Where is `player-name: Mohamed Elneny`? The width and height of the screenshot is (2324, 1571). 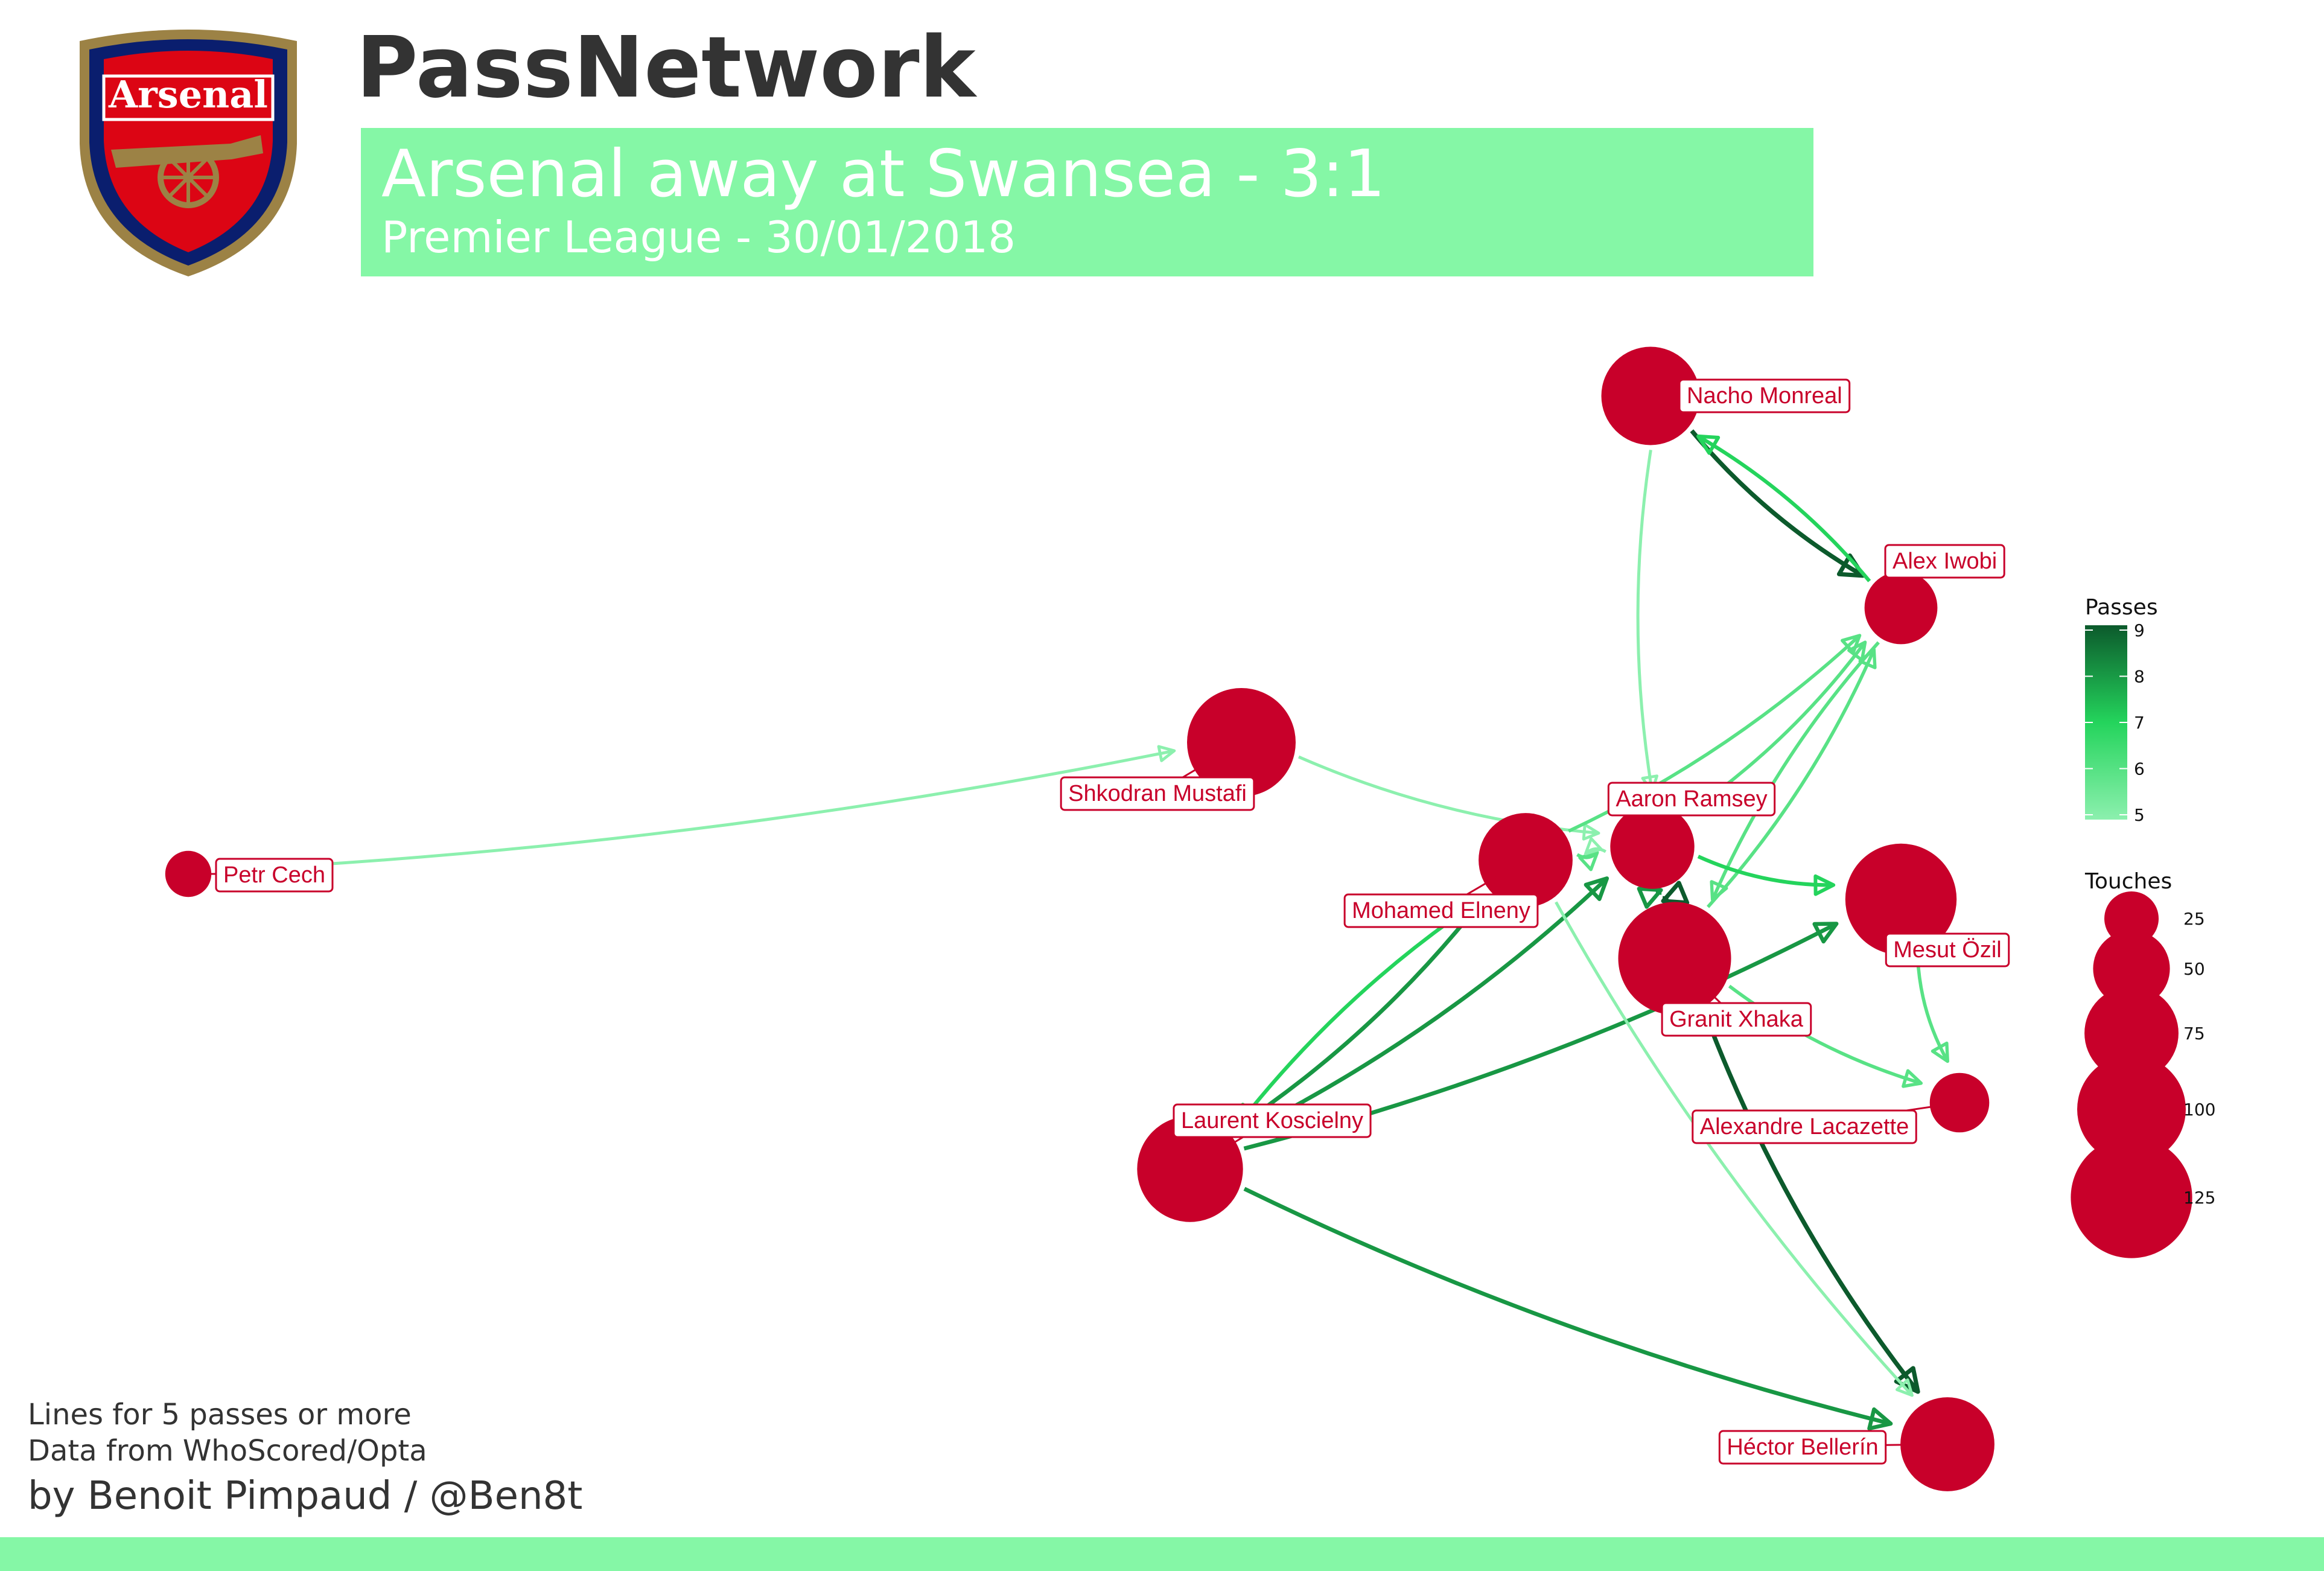
player-name: Mohamed Elneny is located at coordinates (1441, 910).